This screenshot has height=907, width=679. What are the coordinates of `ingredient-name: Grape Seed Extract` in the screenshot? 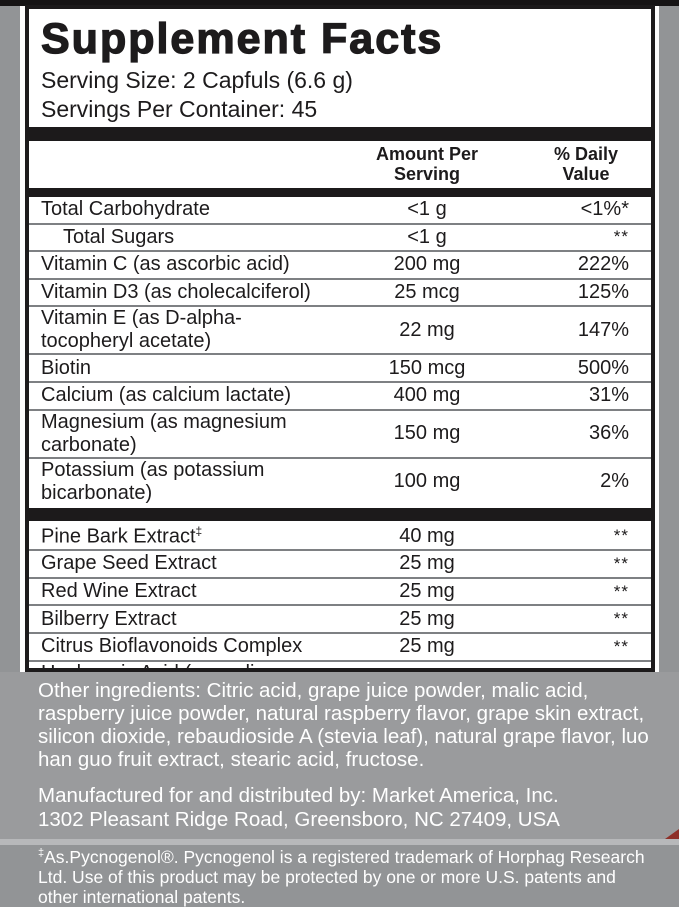 It's located at (129, 563).